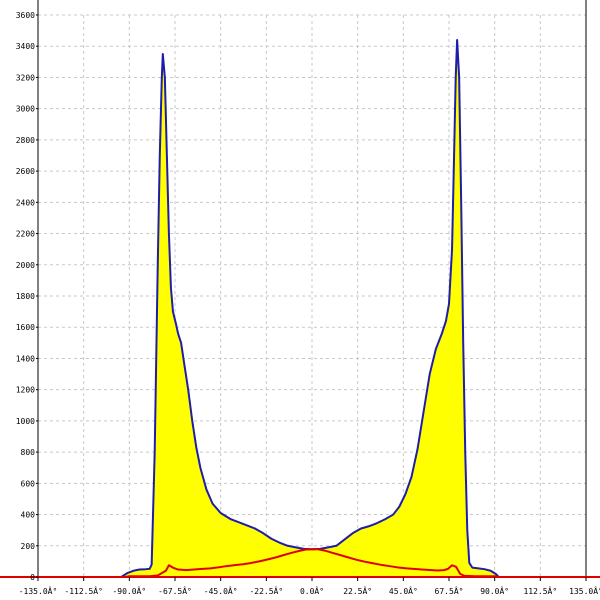 This screenshot has width=600, height=600. Describe the element at coordinates (221, 590) in the screenshot. I see `x-tick-label: -45.0Â°` at that location.